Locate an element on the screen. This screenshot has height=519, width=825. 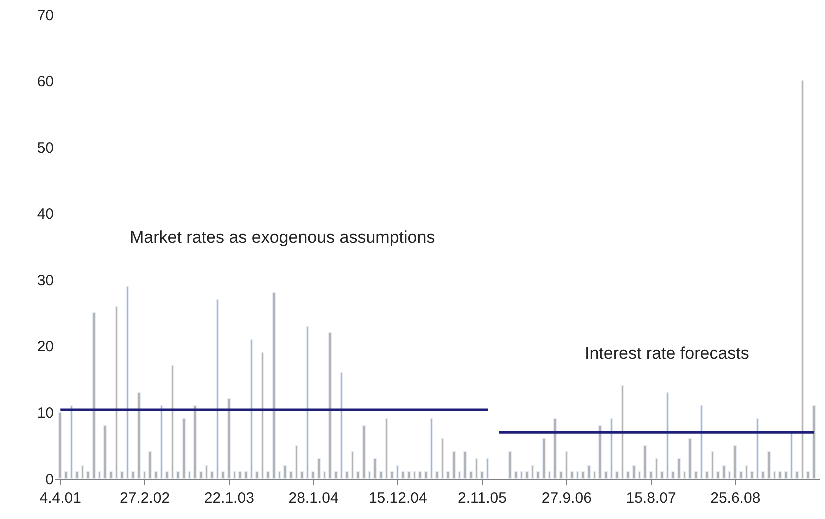
x-tick-label: 15.8.07 is located at coordinates (651, 498).